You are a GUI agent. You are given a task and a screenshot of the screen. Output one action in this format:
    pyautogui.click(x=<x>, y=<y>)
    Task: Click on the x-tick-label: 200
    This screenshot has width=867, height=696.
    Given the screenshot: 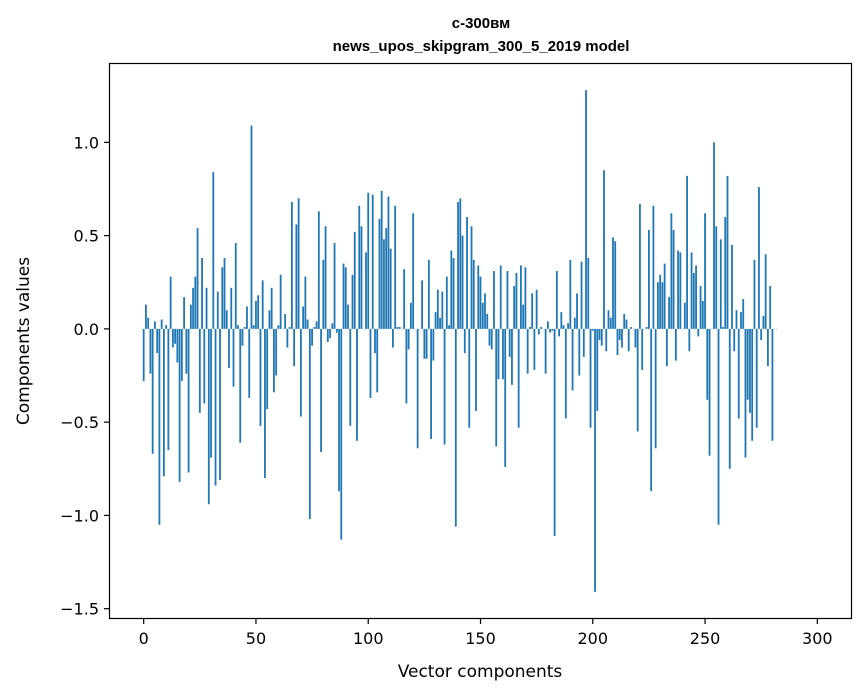 What is the action you would take?
    pyautogui.click(x=592, y=638)
    